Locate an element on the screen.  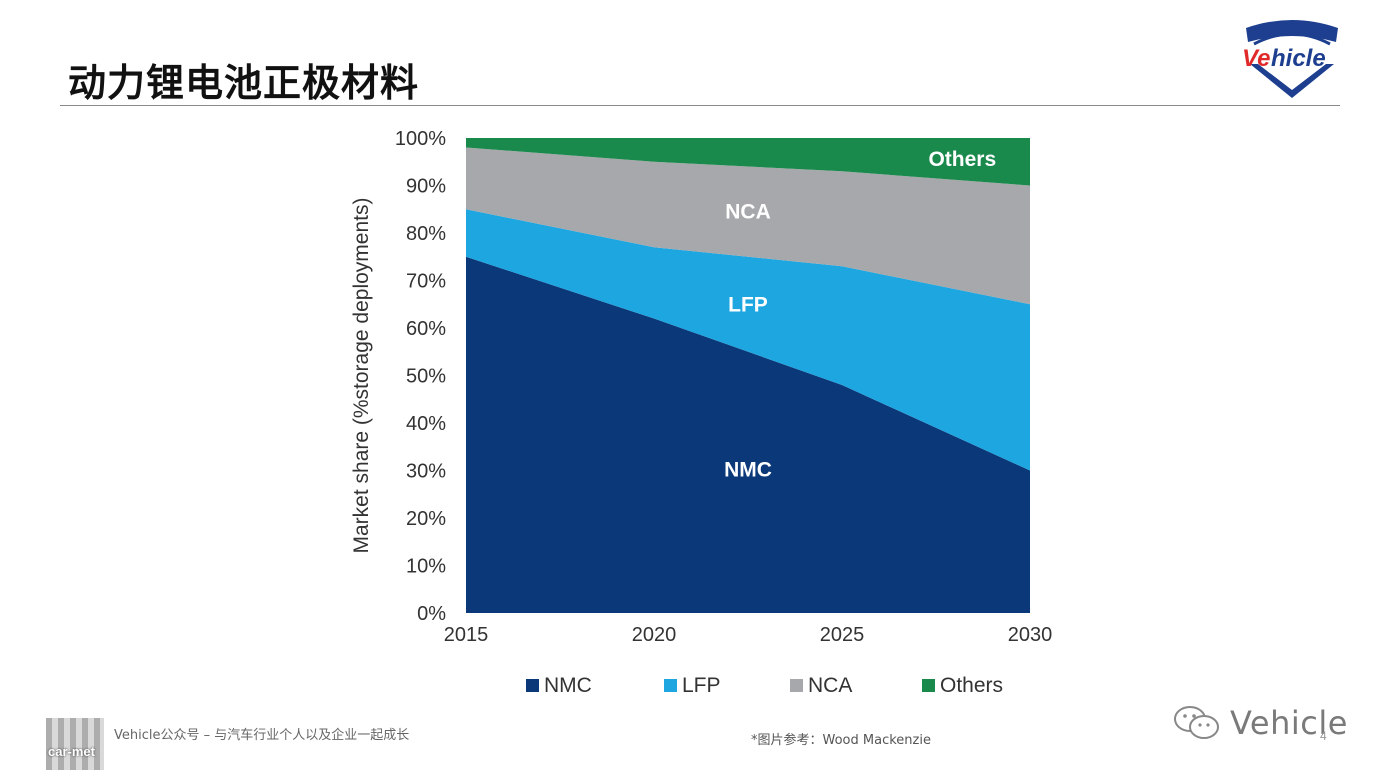
y-tick-label: 50% is located at coordinates (426, 377).